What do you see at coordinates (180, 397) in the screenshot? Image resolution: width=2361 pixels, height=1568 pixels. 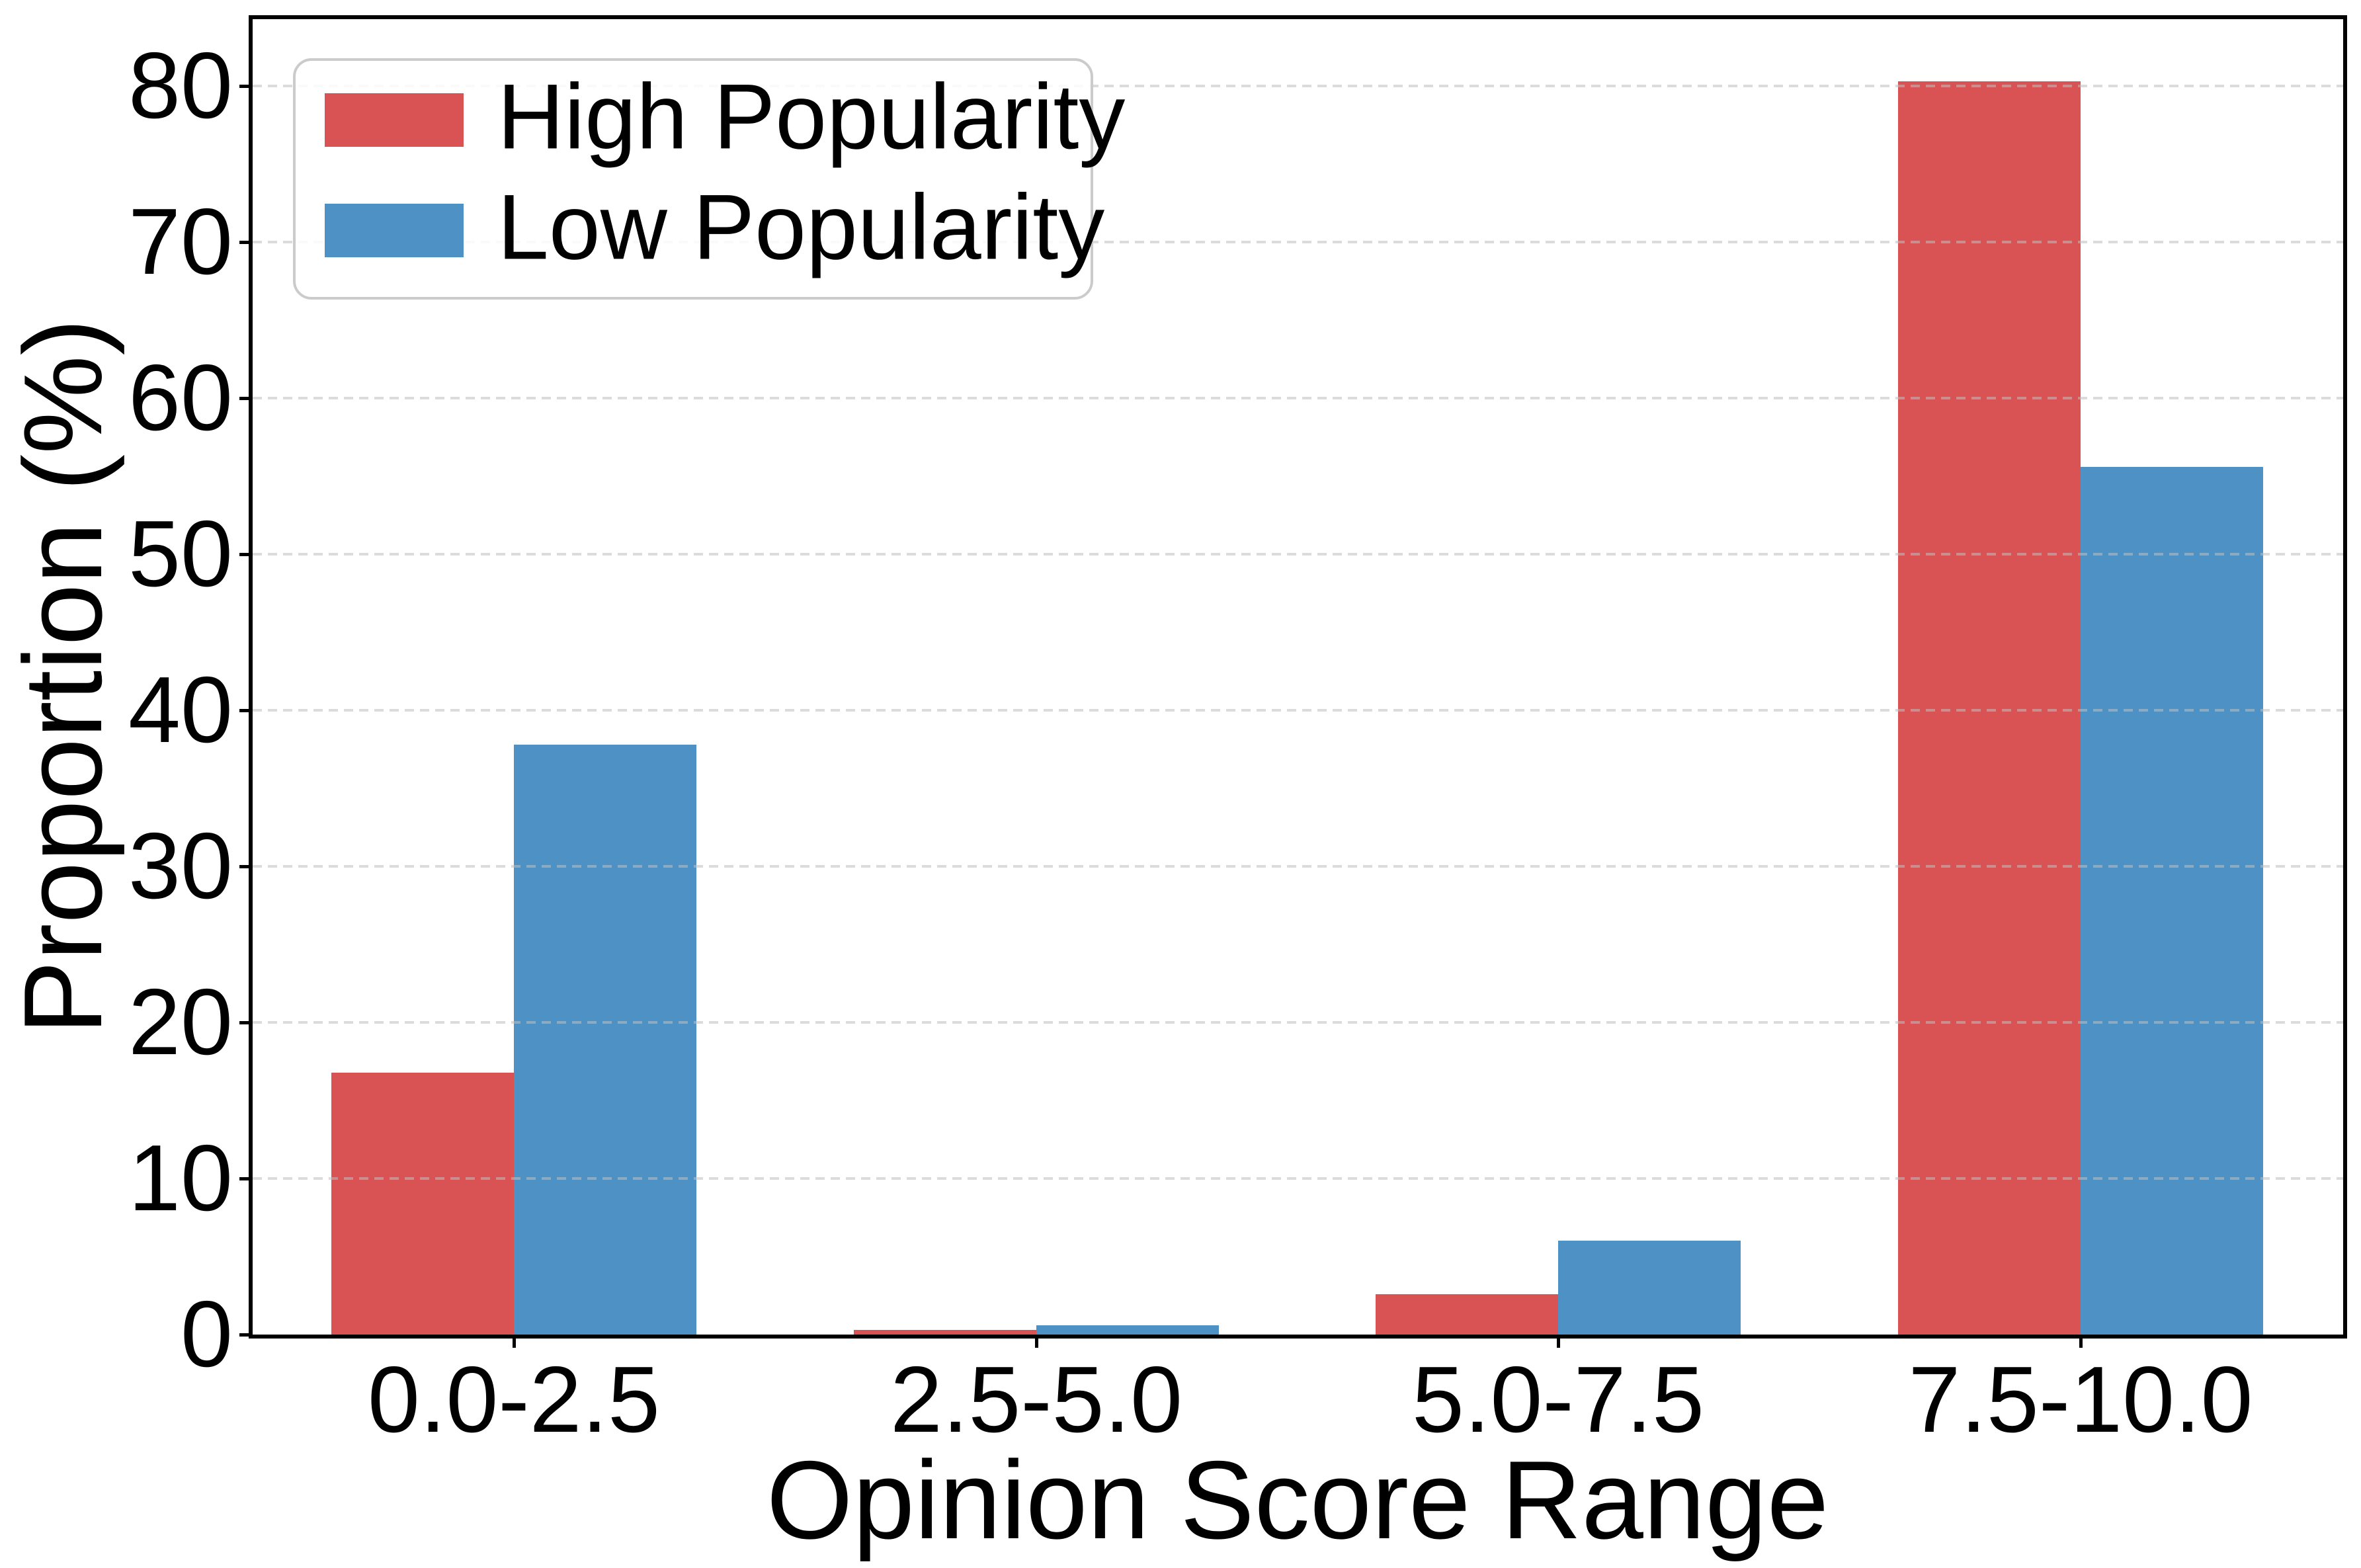 I see `y-tick-label-60: 60` at bounding box center [180, 397].